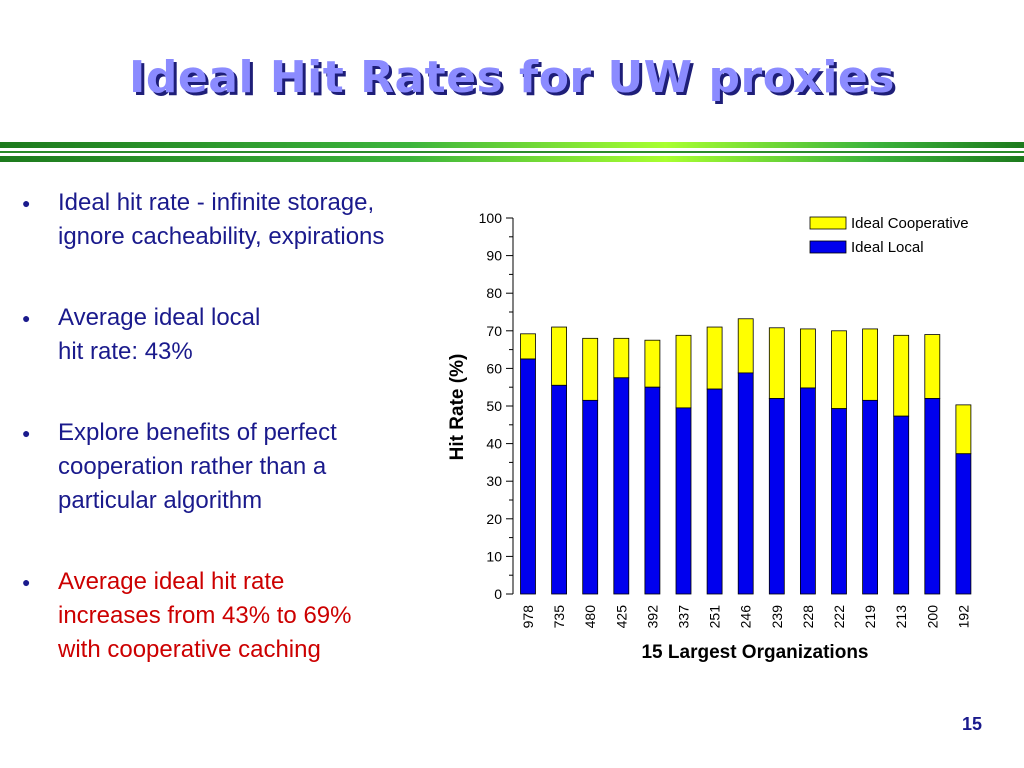 The width and height of the screenshot is (1024, 768). I want to click on y-tick-label: 30, so click(494, 481).